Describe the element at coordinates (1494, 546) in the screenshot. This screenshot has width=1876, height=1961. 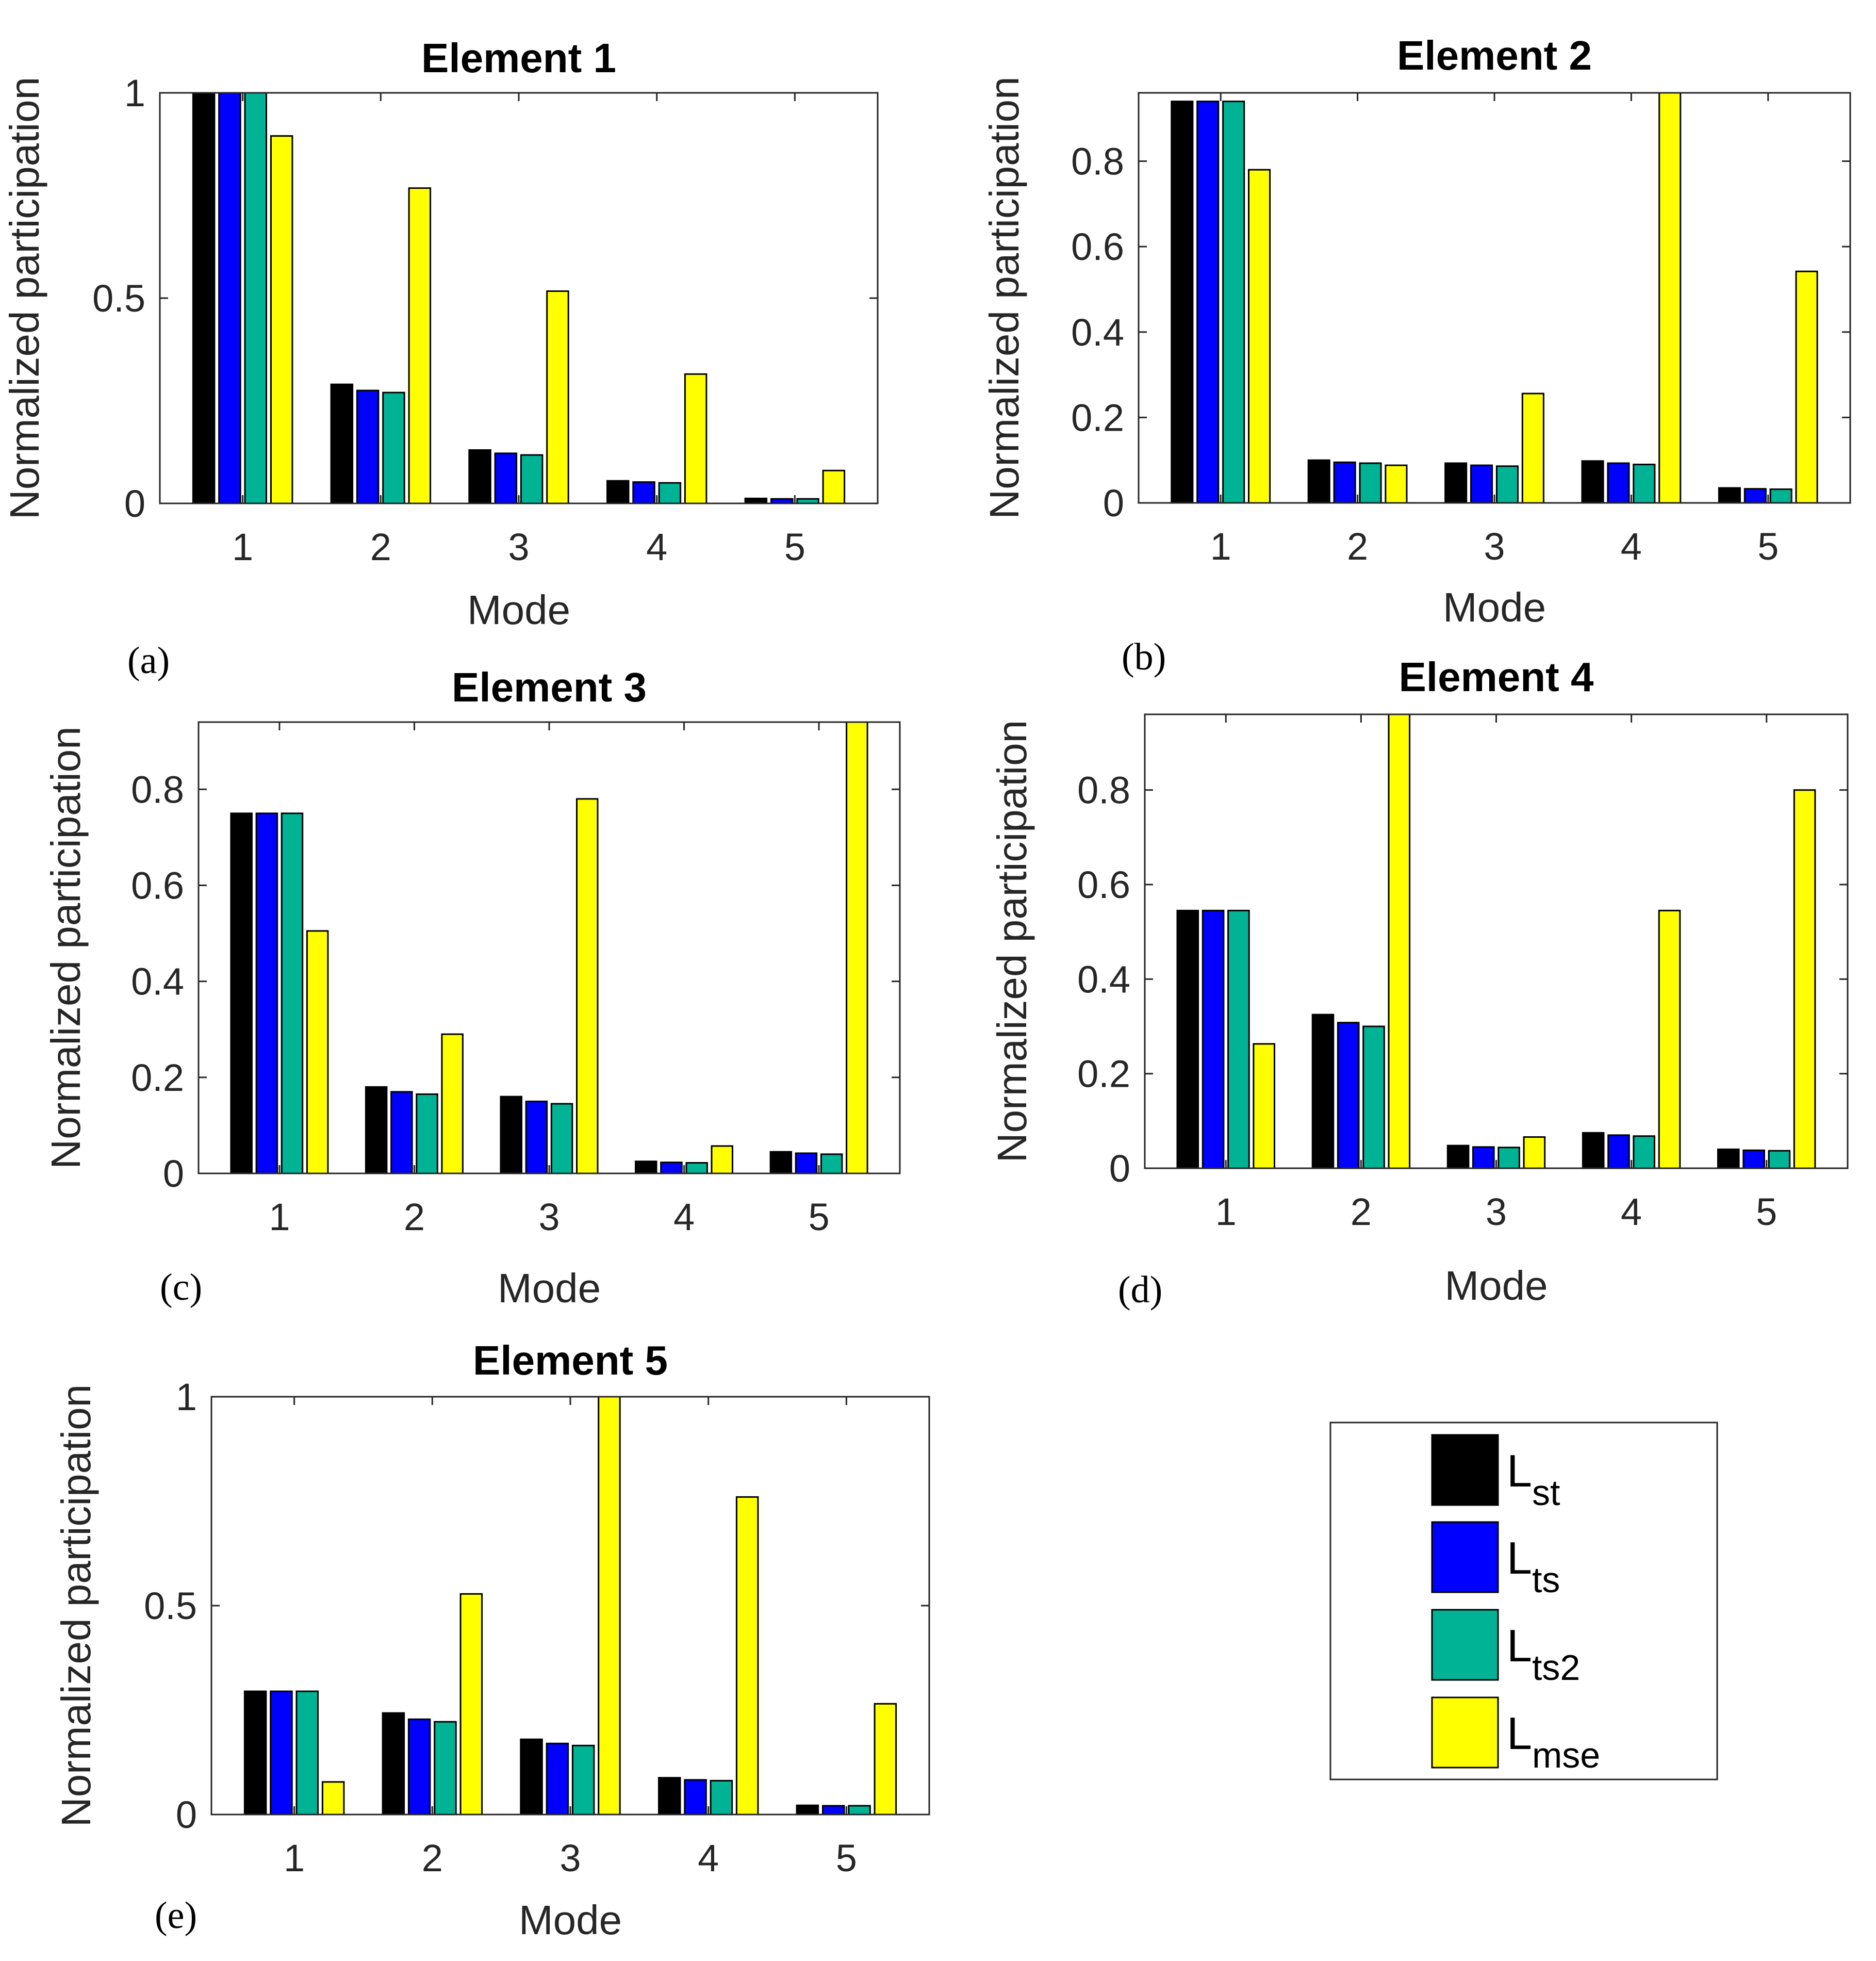
I see `x-tick-label: 3` at that location.